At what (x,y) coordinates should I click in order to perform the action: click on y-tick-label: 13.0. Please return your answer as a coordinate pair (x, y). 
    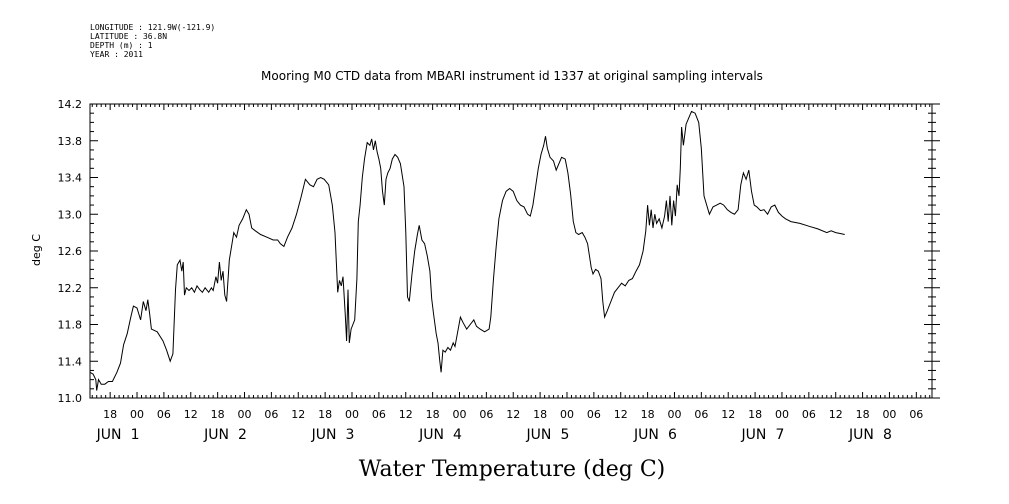
    Looking at the image, I should click on (70, 214).